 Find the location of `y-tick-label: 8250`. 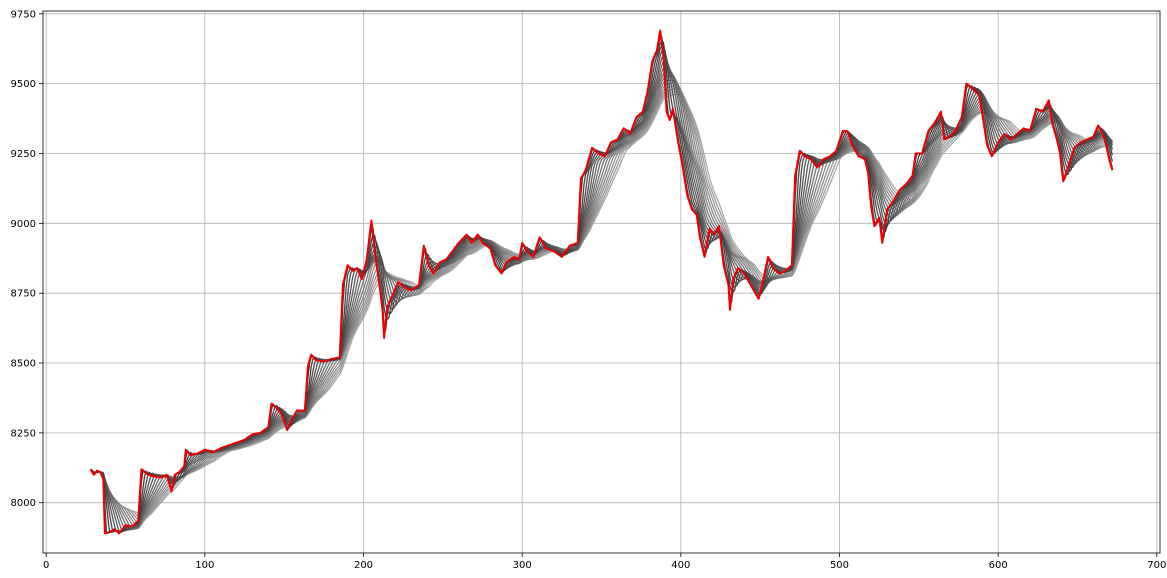

y-tick-label: 8250 is located at coordinates (23, 433).